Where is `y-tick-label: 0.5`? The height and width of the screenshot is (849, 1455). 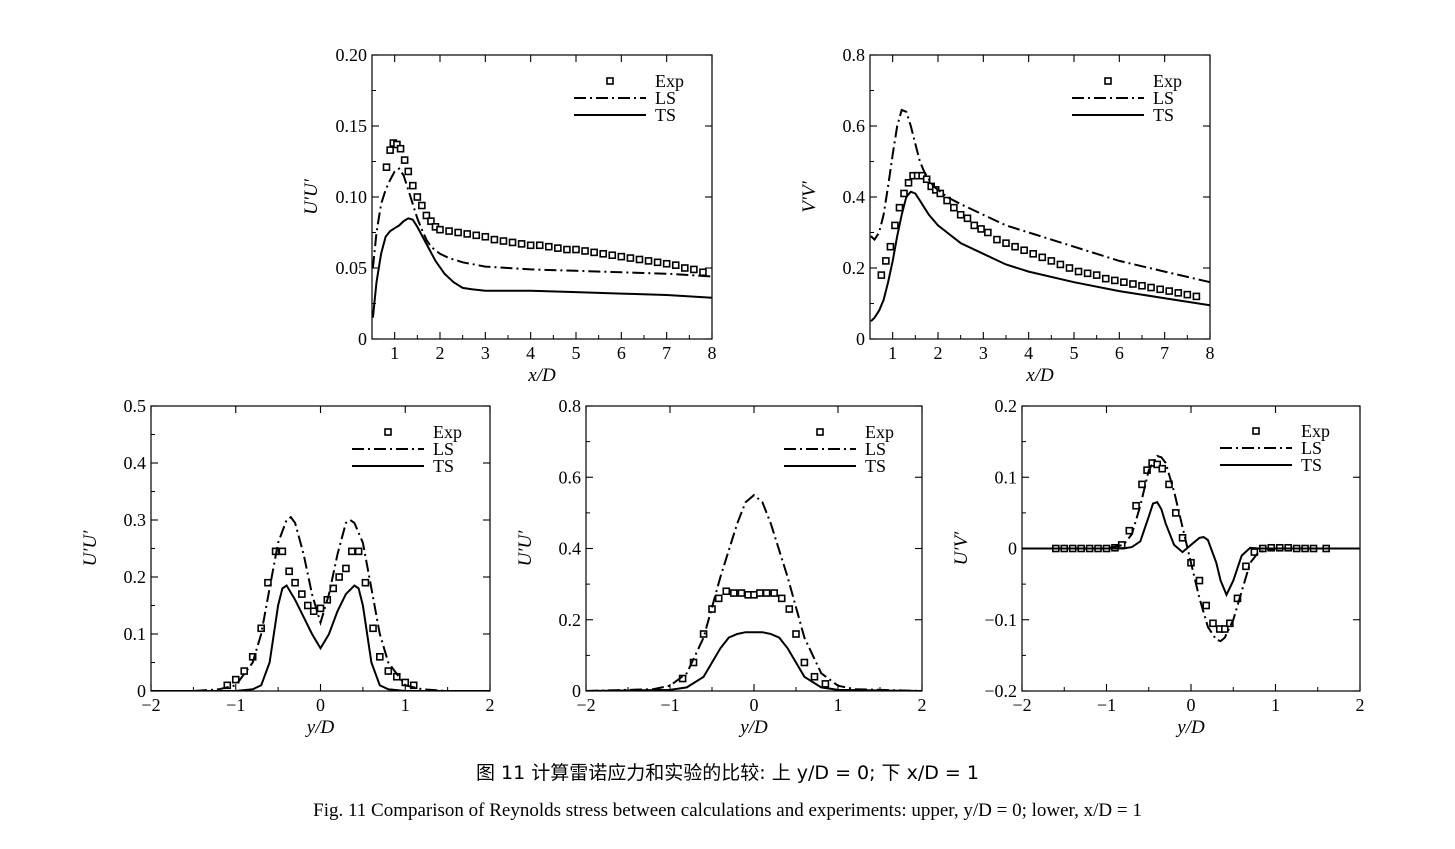
y-tick-label: 0.5 is located at coordinates (135, 406).